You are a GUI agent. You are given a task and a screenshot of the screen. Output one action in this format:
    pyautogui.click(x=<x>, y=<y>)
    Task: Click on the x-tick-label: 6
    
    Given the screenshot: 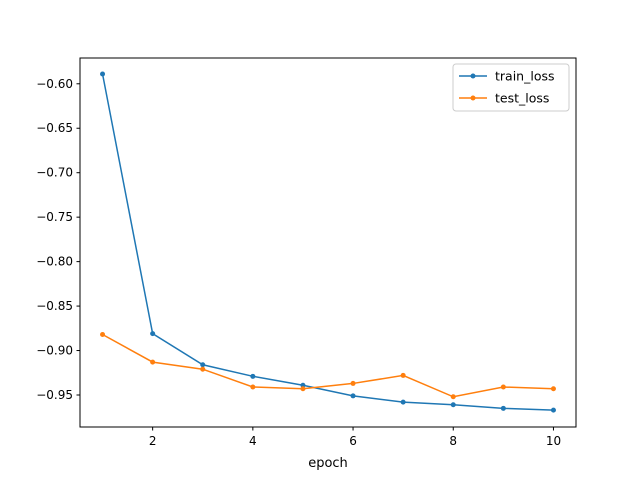 What is the action you would take?
    pyautogui.click(x=353, y=441)
    